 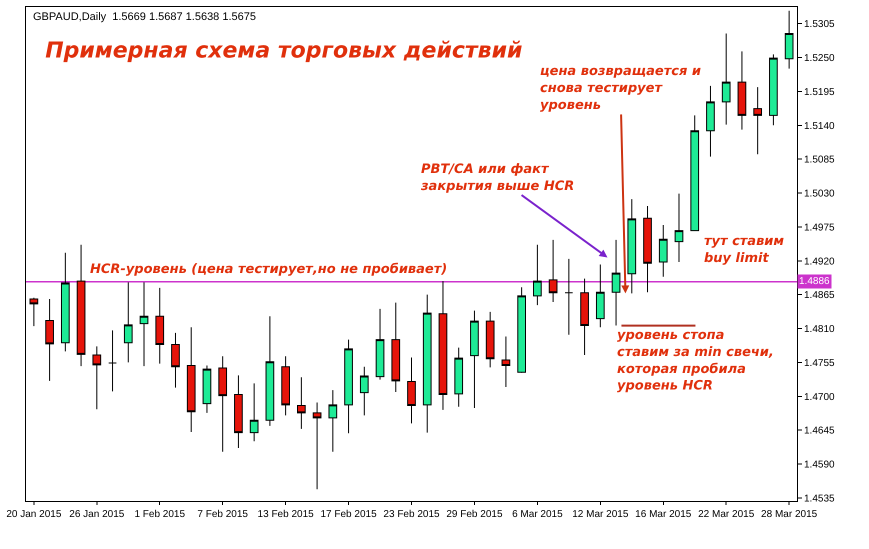 I want to click on y-tick-label: 1.5250, so click(x=820, y=58).